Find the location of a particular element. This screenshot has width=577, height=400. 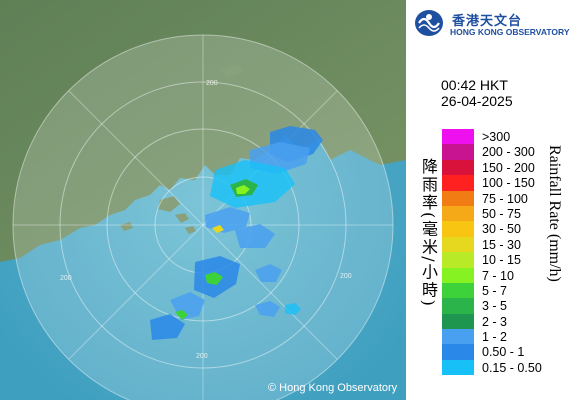

legend-label: 75 - 100 is located at coordinates (505, 198).